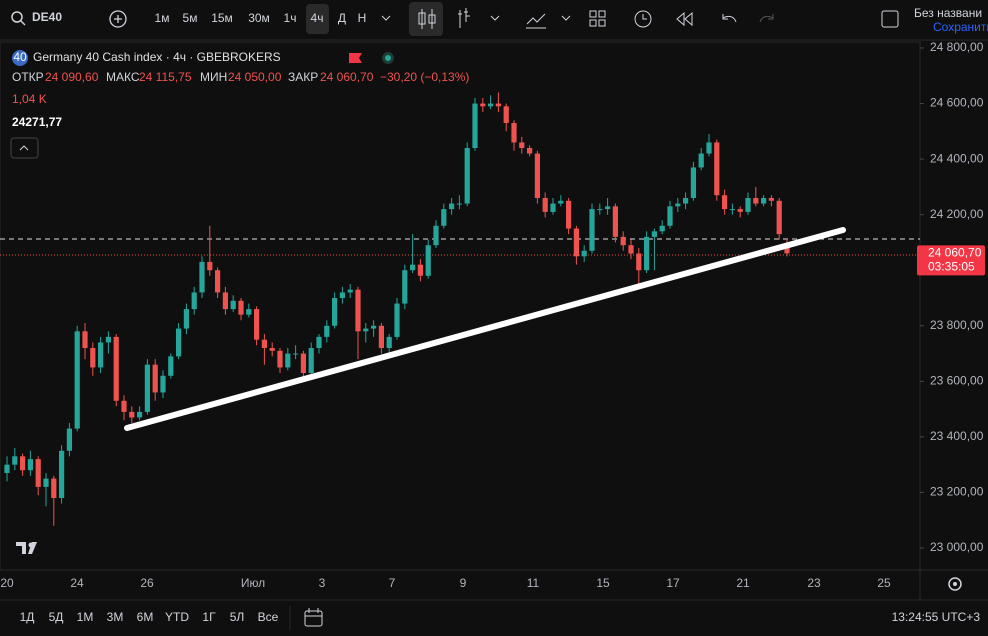  I want to click on interval-button: 15м, so click(222, 18).